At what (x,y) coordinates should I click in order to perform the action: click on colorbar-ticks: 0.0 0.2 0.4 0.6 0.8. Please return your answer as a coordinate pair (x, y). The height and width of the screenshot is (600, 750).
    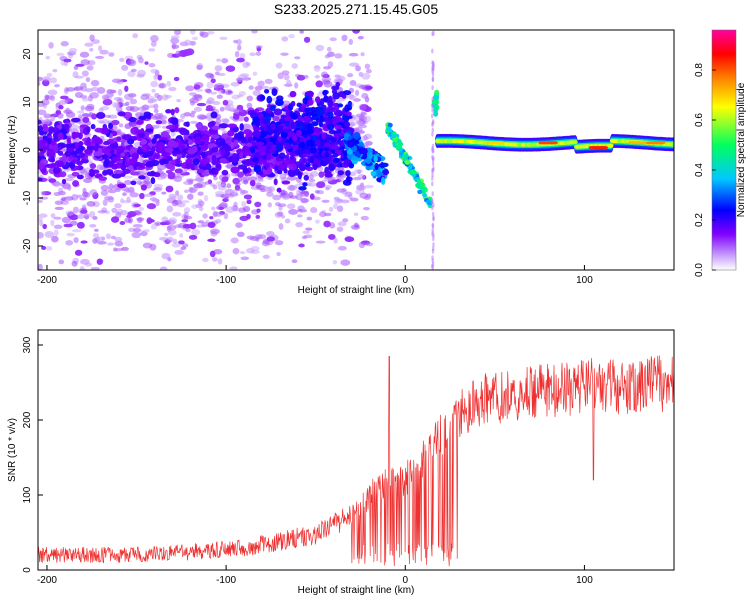
    Looking at the image, I should click on (705, 170).